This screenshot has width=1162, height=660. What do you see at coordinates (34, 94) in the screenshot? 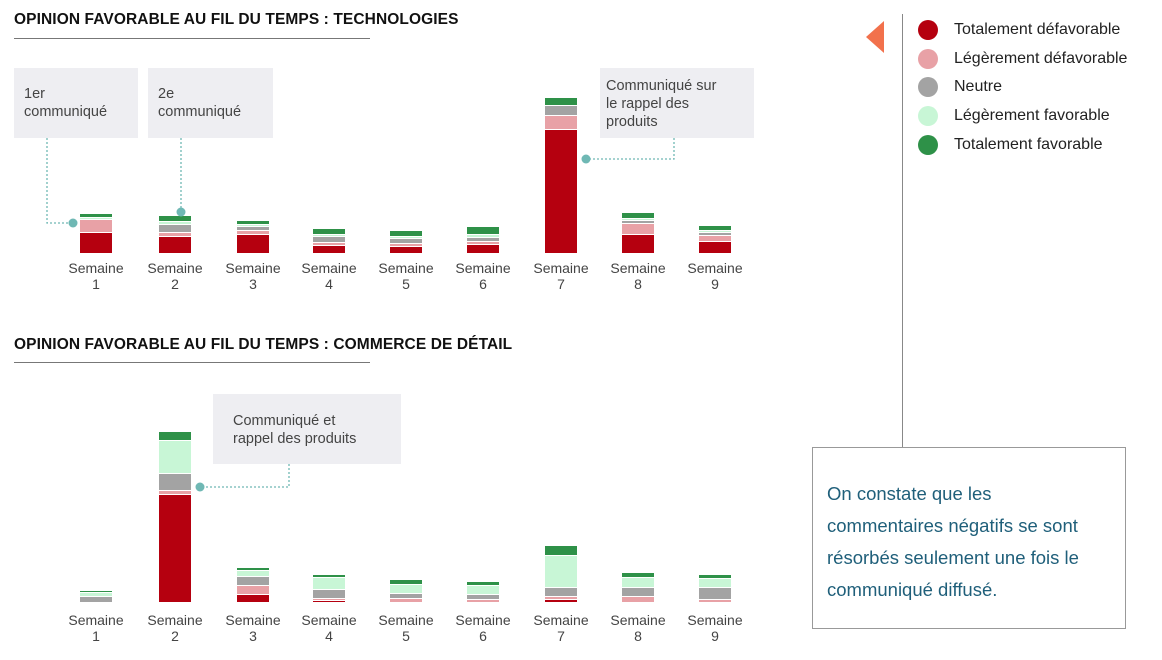
I see `callout-line: 1er` at bounding box center [34, 94].